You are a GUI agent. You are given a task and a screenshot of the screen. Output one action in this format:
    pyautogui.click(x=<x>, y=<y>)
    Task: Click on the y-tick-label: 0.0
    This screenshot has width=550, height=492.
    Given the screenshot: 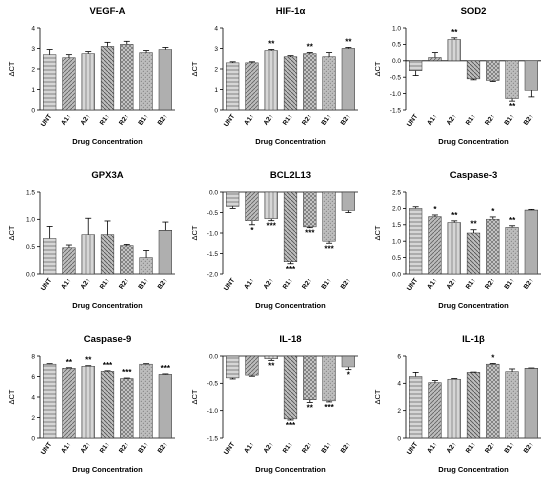 What is the action you would take?
    pyautogui.click(x=396, y=61)
    